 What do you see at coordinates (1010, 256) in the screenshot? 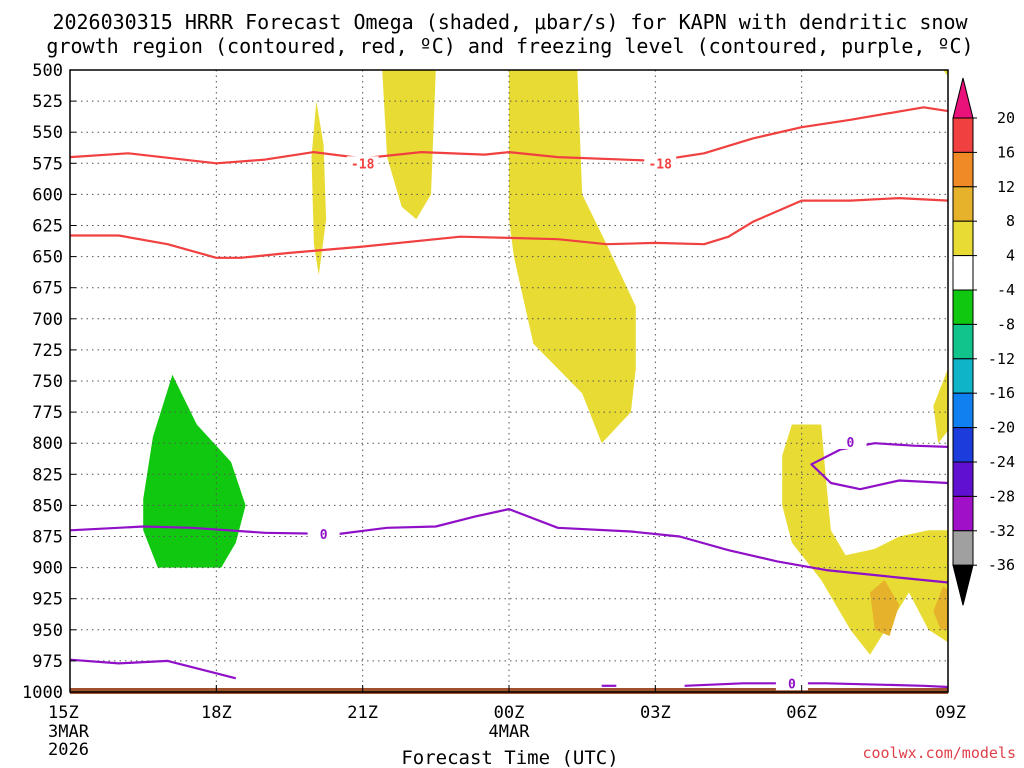
I see `colorbar-label-4: 4` at bounding box center [1010, 256].